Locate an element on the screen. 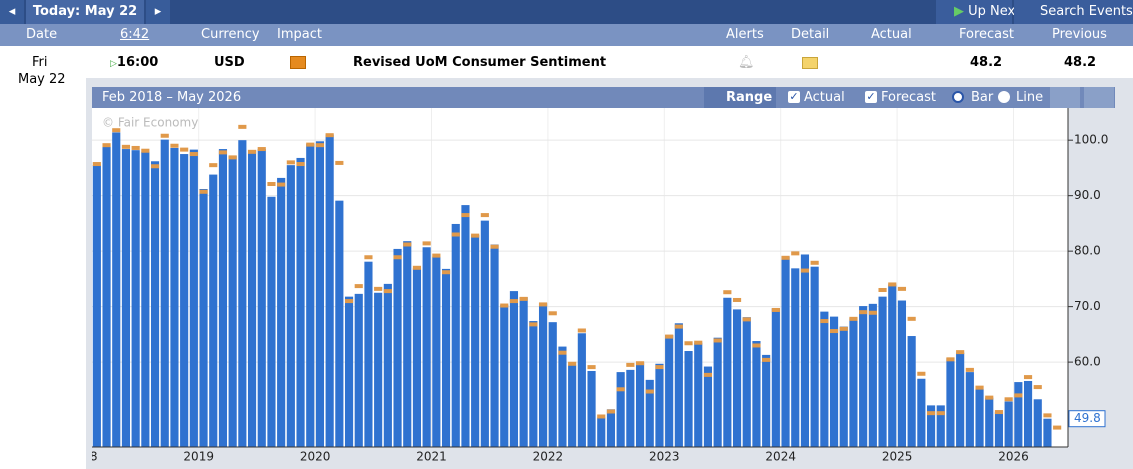 This screenshot has width=1133, height=469. impact-icon is located at coordinates (298, 62).